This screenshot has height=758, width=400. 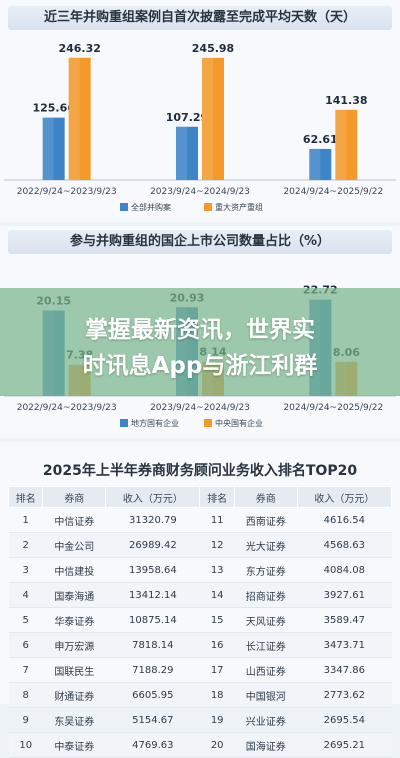 What do you see at coordinates (217, 720) in the screenshot?
I see `table-cell: 19` at bounding box center [217, 720].